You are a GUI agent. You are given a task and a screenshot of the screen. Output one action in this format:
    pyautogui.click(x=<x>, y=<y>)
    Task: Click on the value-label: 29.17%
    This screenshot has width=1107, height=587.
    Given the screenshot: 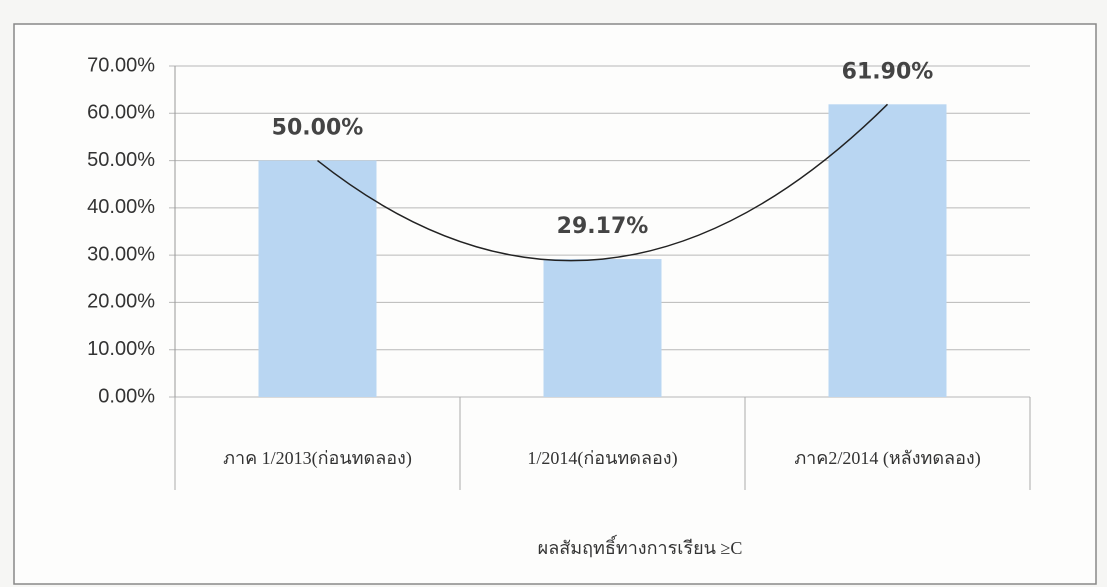 What is the action you would take?
    pyautogui.click(x=603, y=226)
    